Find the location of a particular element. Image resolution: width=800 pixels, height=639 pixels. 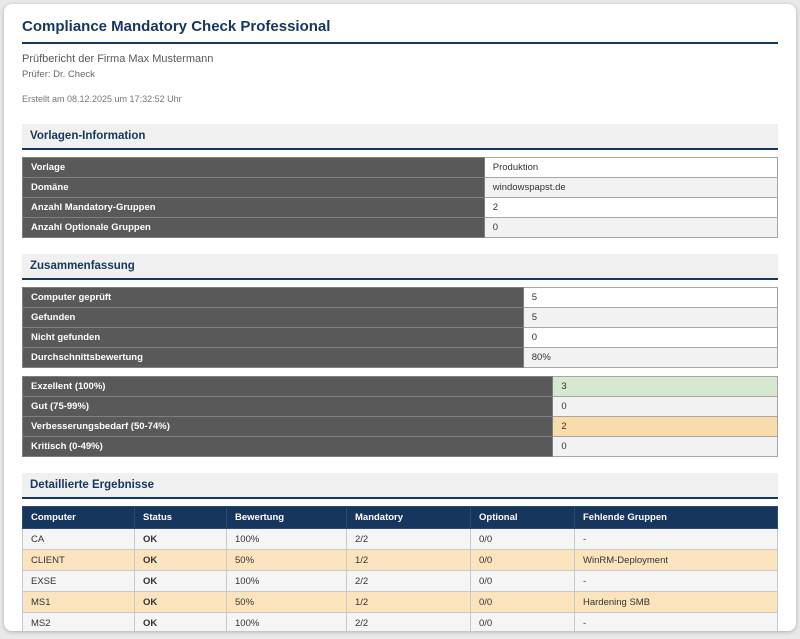

template-info-row: Vorlage Produktion is located at coordinates (400, 167).